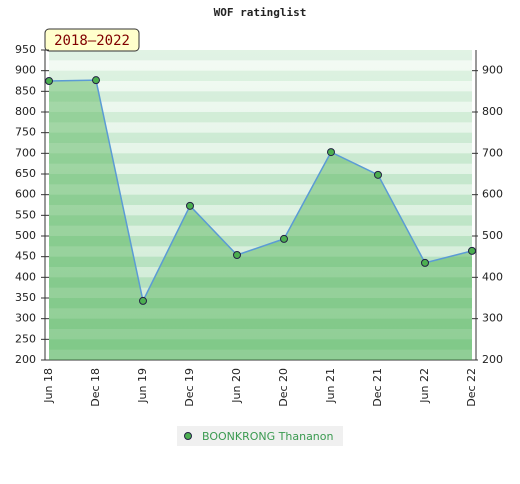 The height and width of the screenshot is (484, 520). I want to click on x-tick-label: Dec 18, so click(95, 387).